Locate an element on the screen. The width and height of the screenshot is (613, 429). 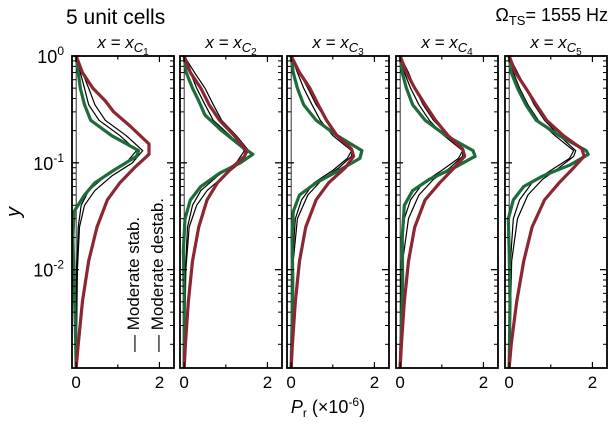
y-tick-label: 10⁻² is located at coordinates (48, 269).